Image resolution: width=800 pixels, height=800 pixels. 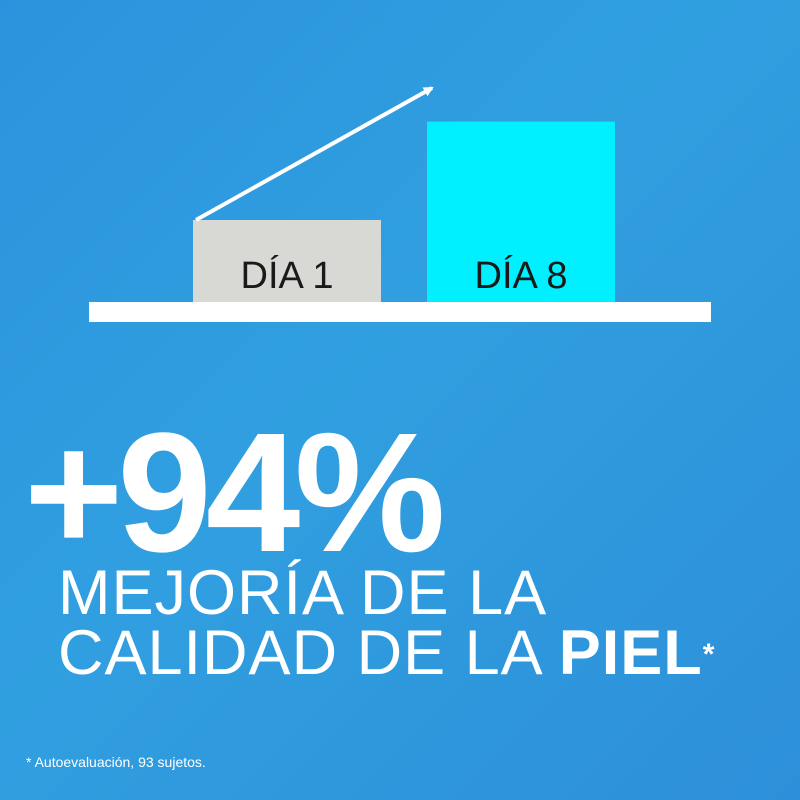 What do you see at coordinates (314, 154) in the screenshot?
I see `trend-arrow` at bounding box center [314, 154].